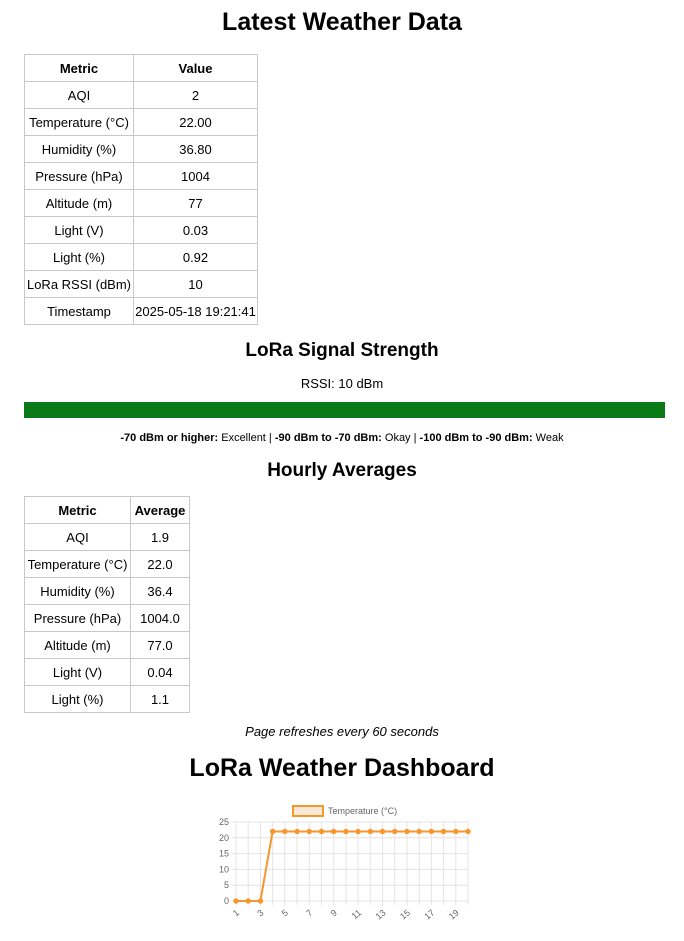  I want to click on metric-cell: LoRa RSSI (dBm), so click(79, 284).